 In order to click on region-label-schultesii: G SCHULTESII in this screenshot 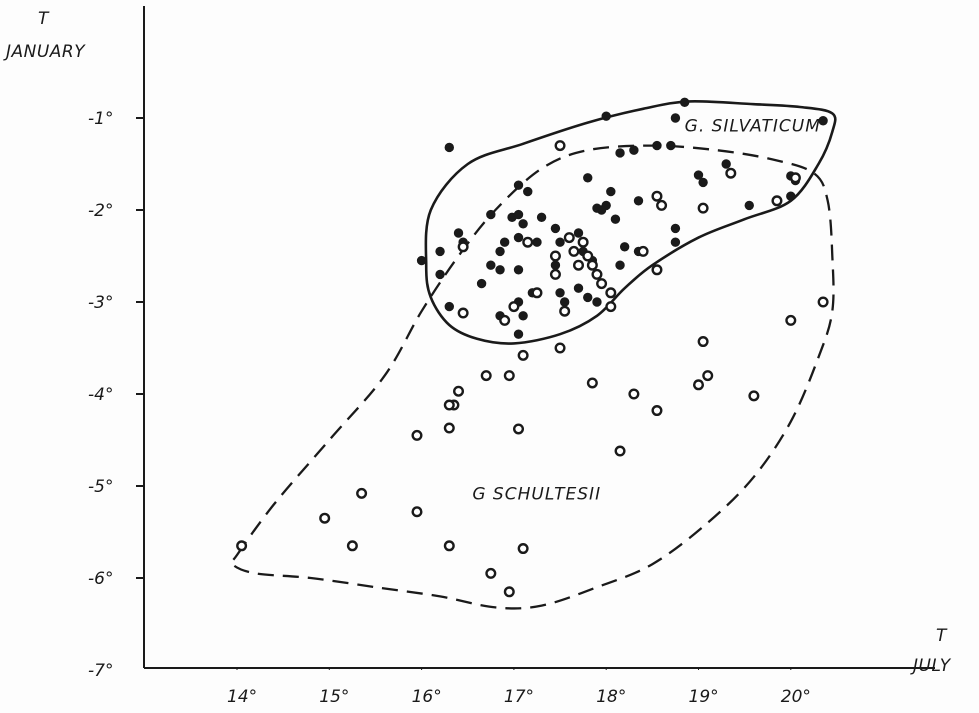, I will do `click(536, 494)`.